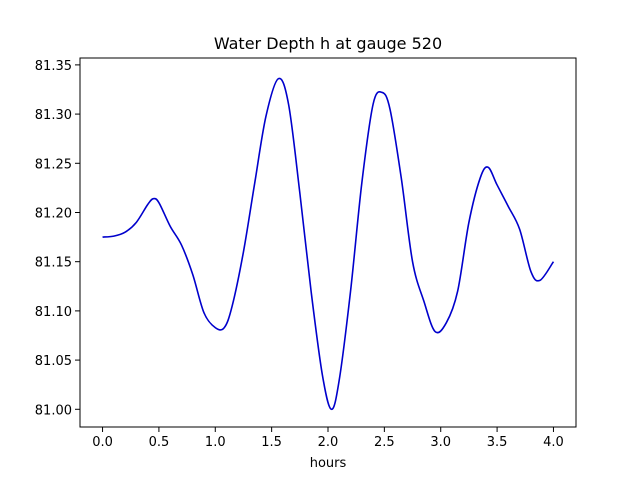 This screenshot has width=640, height=480. I want to click on x-tick-label: 0.0, so click(102, 442).